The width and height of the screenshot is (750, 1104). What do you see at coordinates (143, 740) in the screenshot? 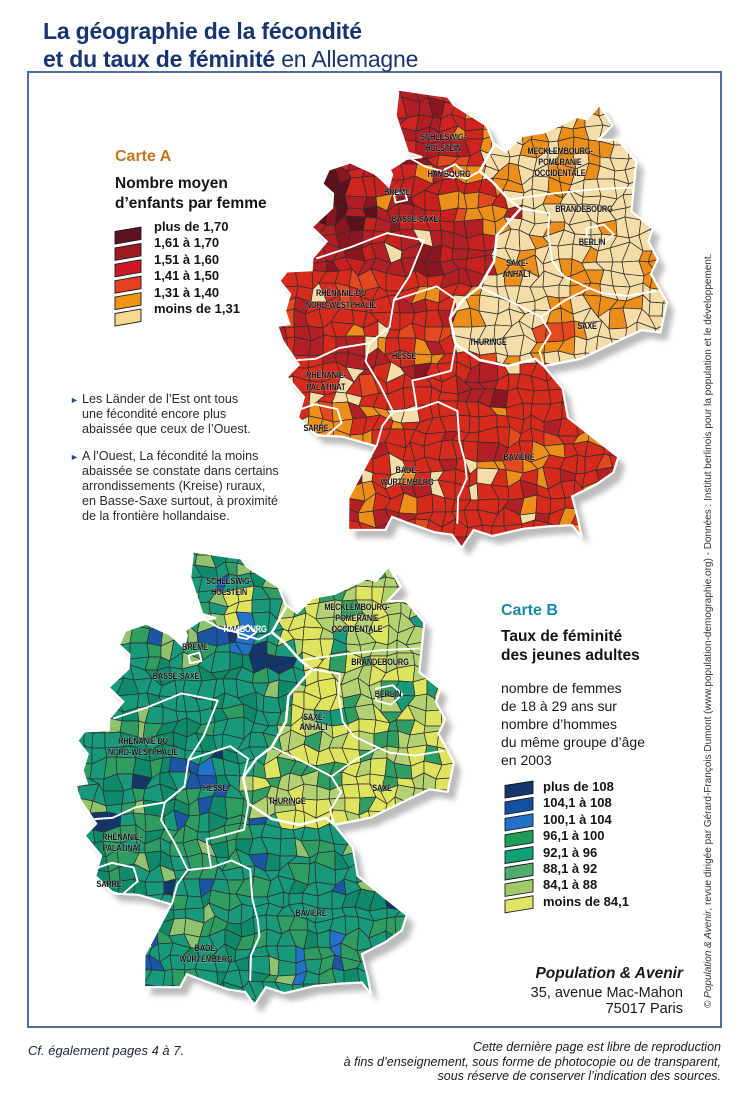
I see `svg-text: RHÉNANIE DU` at bounding box center [143, 740].